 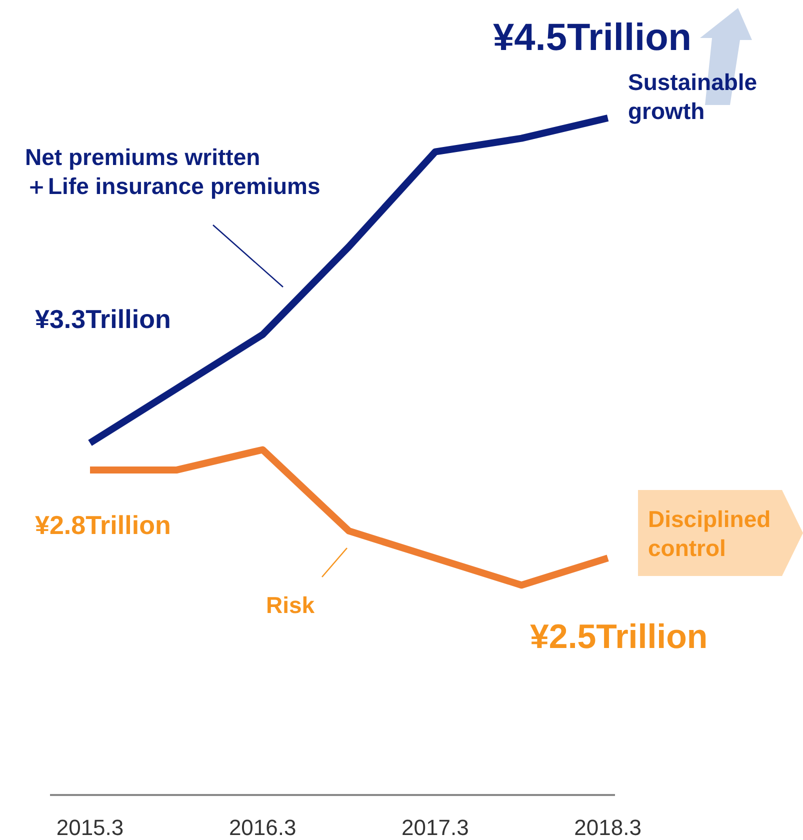 What do you see at coordinates (435, 827) in the screenshot?
I see `x-tick-label: 2017.3` at bounding box center [435, 827].